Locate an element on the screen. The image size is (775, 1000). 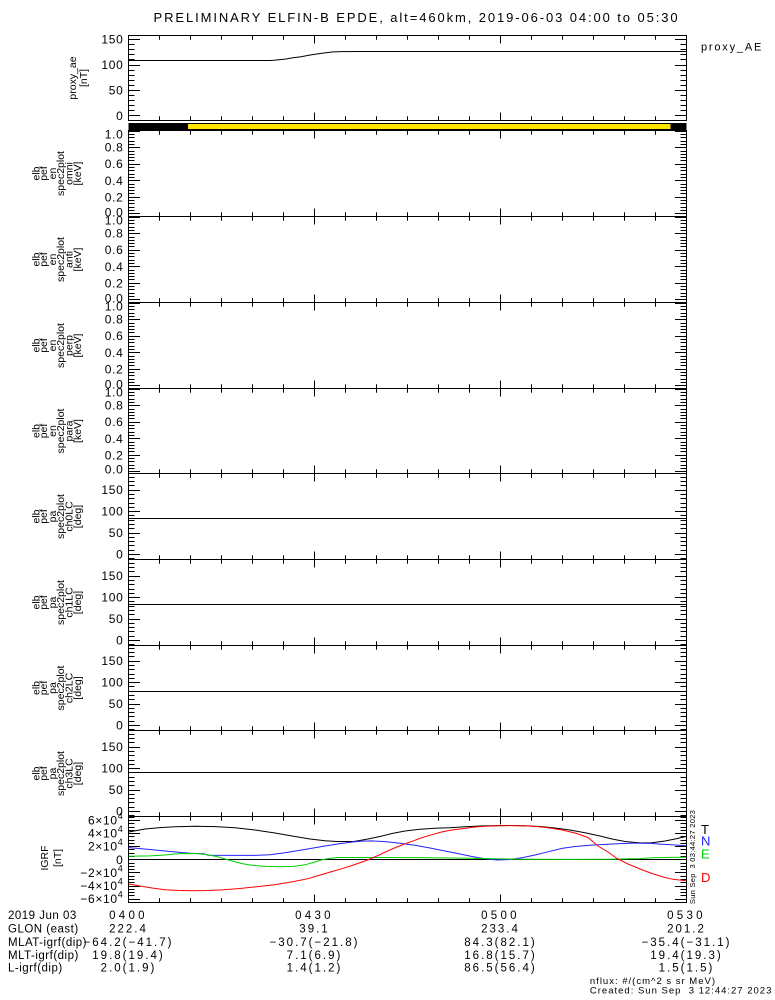
svg-text: 19.8(19.4) is located at coordinates (128, 956).